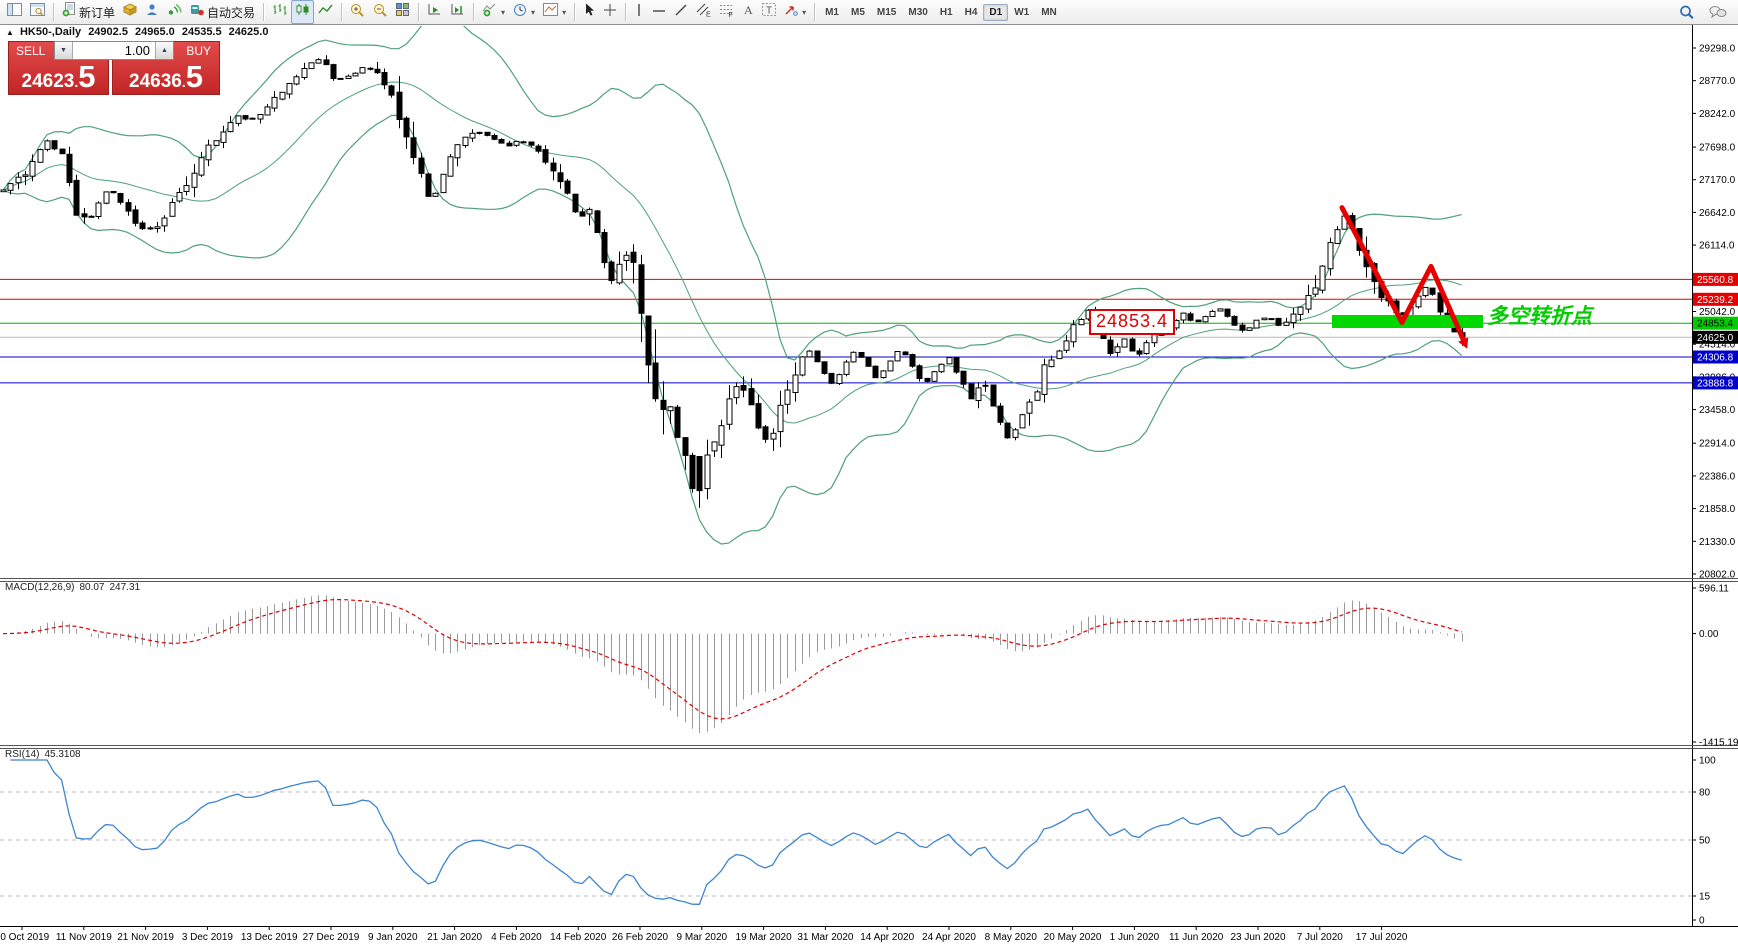 This screenshot has height=949, width=1738. I want to click on vertical-line-icon, so click(639, 12).